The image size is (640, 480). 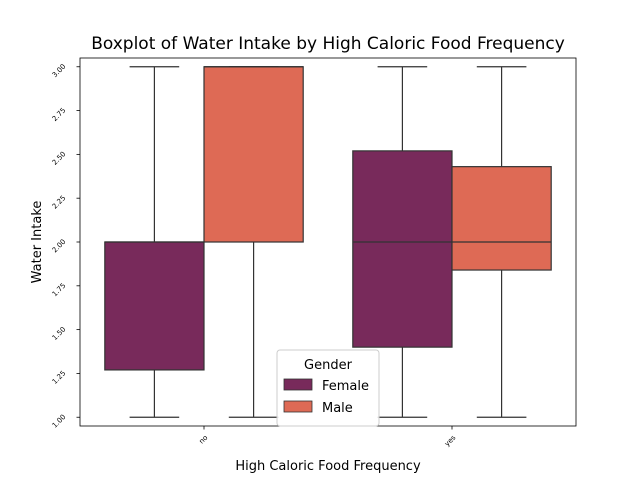 I want to click on box-female-yes, so click(x=402, y=249).